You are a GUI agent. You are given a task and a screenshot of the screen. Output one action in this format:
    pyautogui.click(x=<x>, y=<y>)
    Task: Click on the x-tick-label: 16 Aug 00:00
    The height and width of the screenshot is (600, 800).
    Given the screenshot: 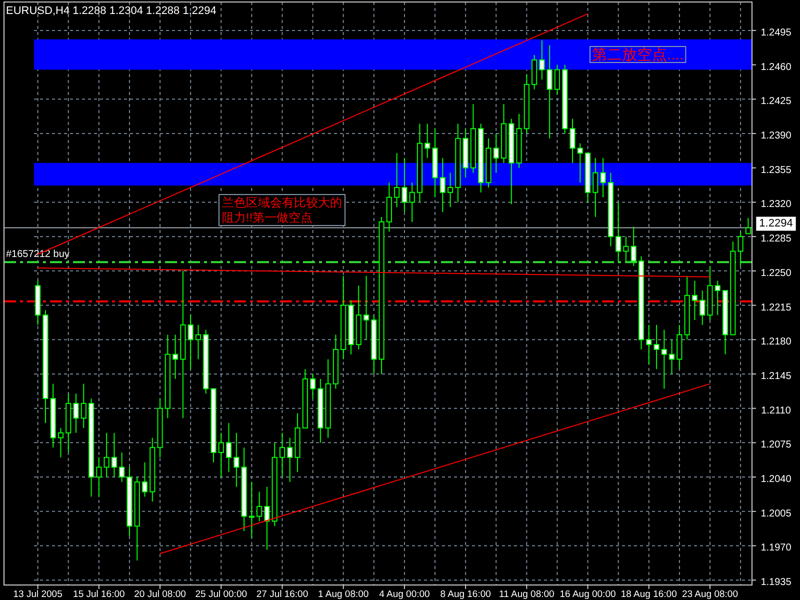 What is the action you would take?
    pyautogui.click(x=588, y=594)
    